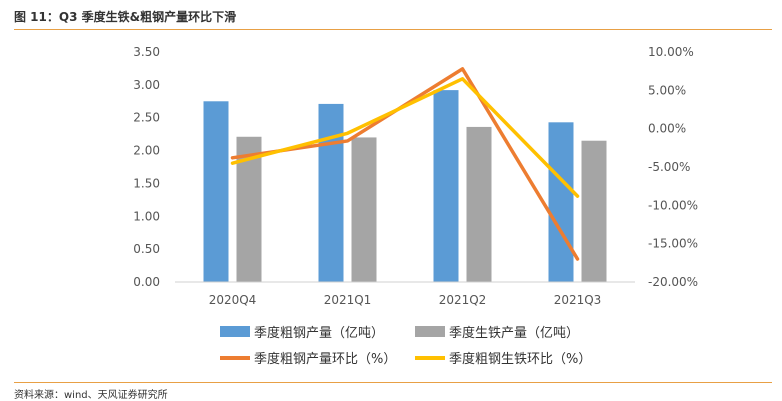  What do you see at coordinates (146, 183) in the screenshot?
I see `left-tick-label: 1.50` at bounding box center [146, 183].